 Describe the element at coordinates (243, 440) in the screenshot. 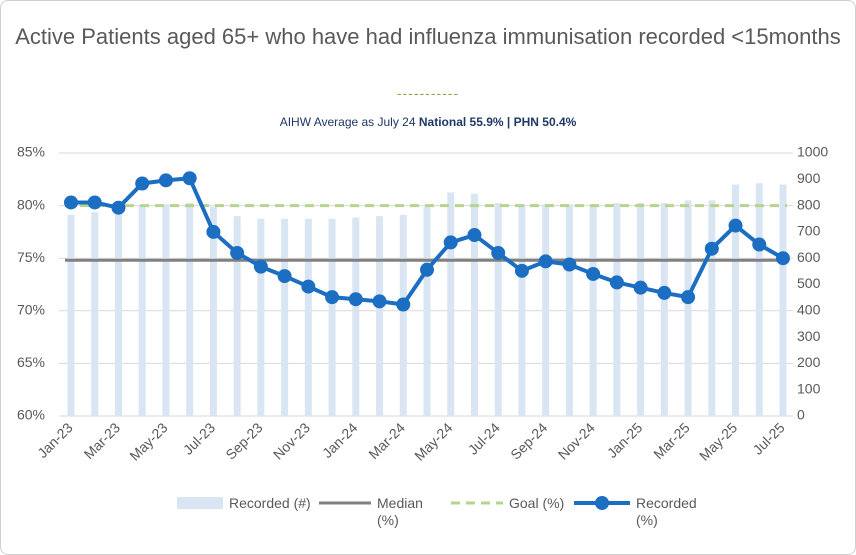

I see `x-tick-label: Sep-23` at that location.